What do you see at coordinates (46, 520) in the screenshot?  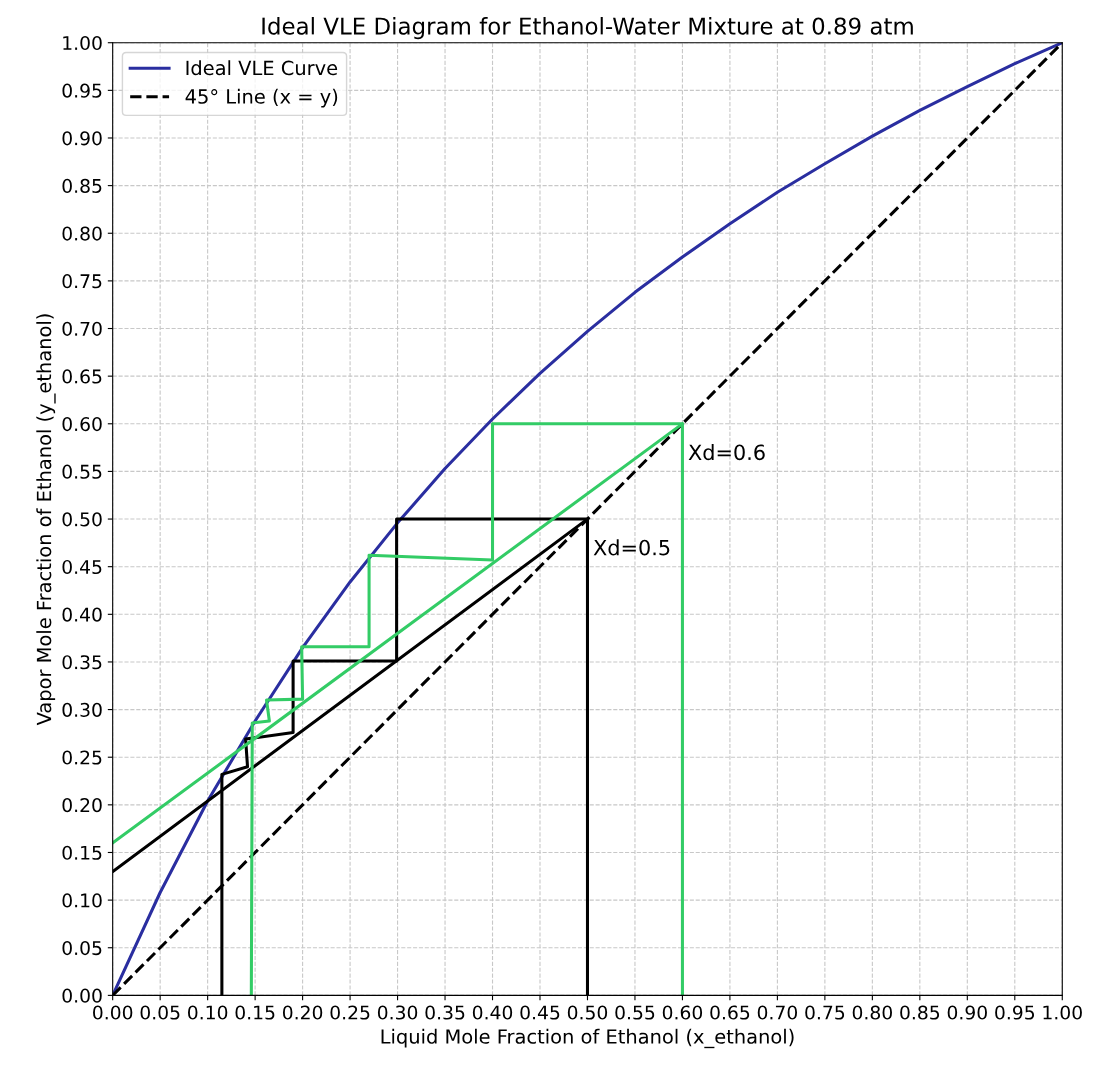 I see `y-axis-title: Vapor Mole Fraction of Ethanol (y_ethanol)` at bounding box center [46, 520].